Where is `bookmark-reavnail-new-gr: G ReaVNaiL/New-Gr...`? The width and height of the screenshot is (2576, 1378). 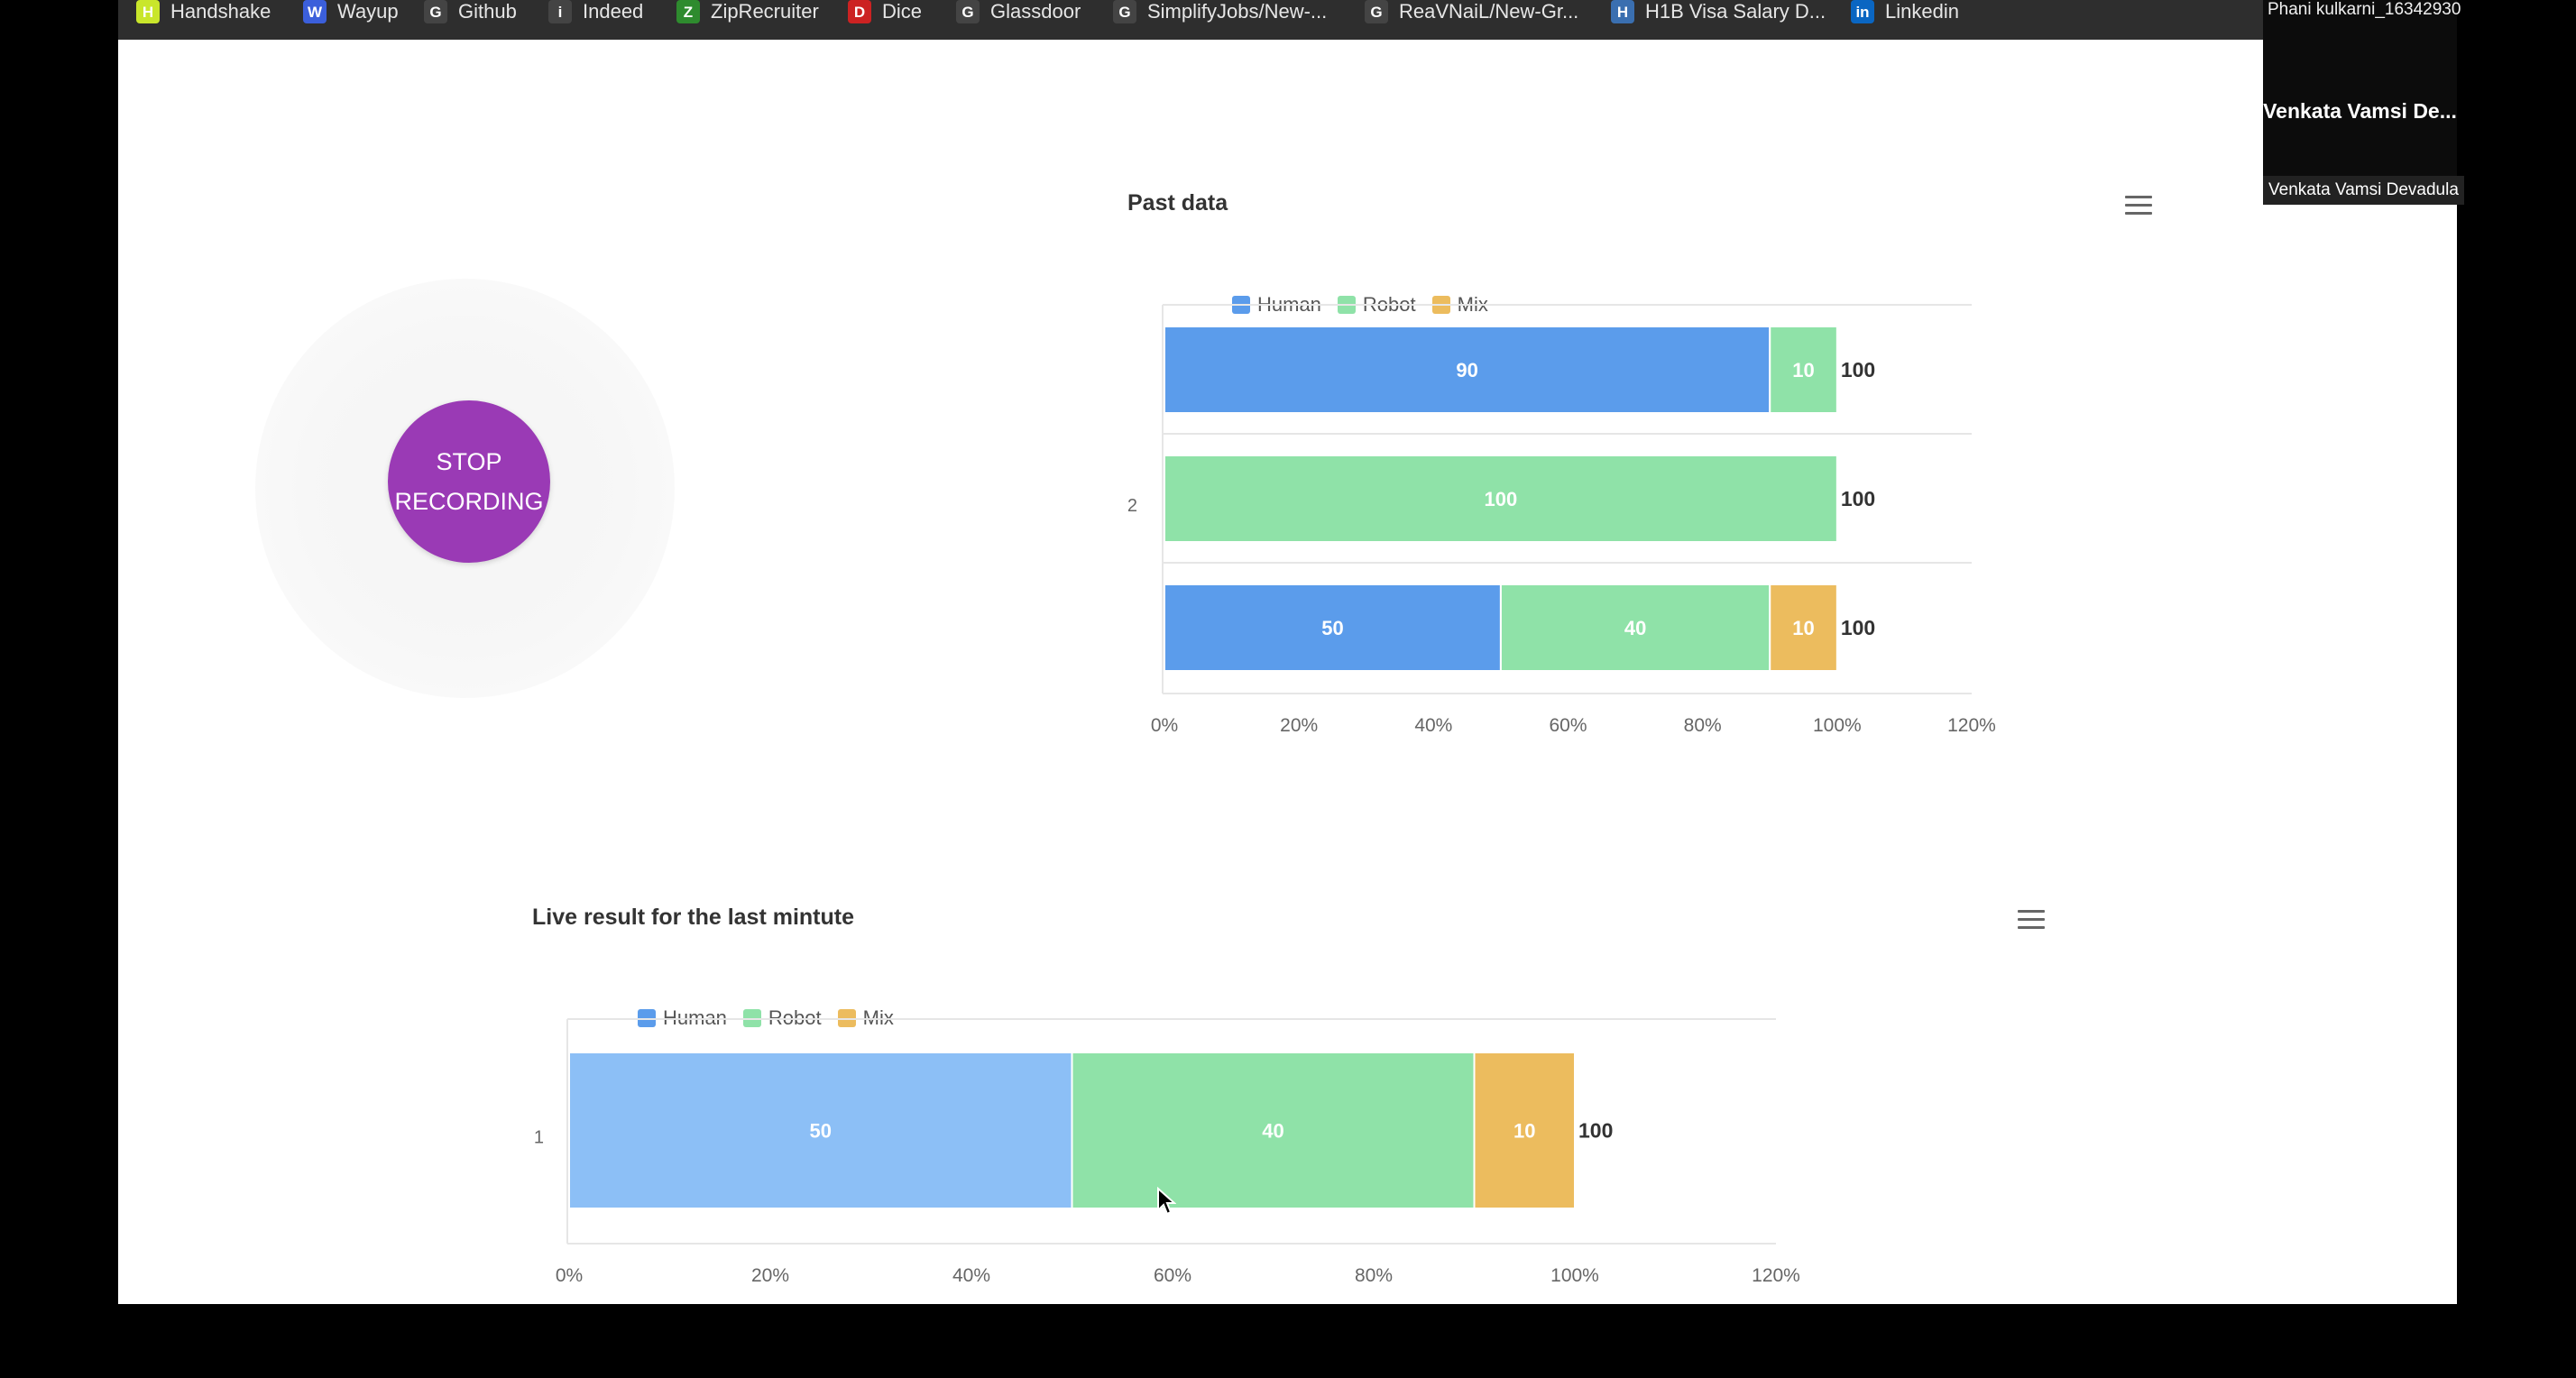
bookmark-reavnail-new-gr: G ReaVNaiL/New-Gr... is located at coordinates (1471, 11).